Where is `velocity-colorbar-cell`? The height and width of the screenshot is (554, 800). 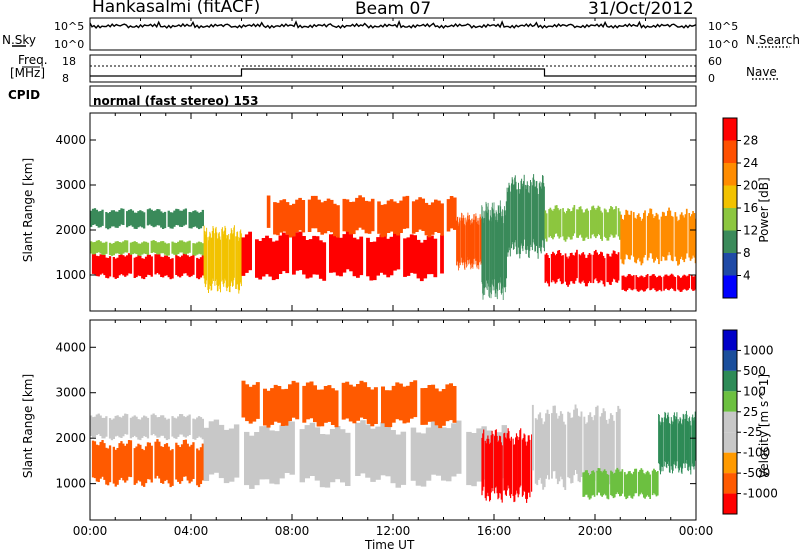 velocity-colorbar-cell is located at coordinates (730, 463).